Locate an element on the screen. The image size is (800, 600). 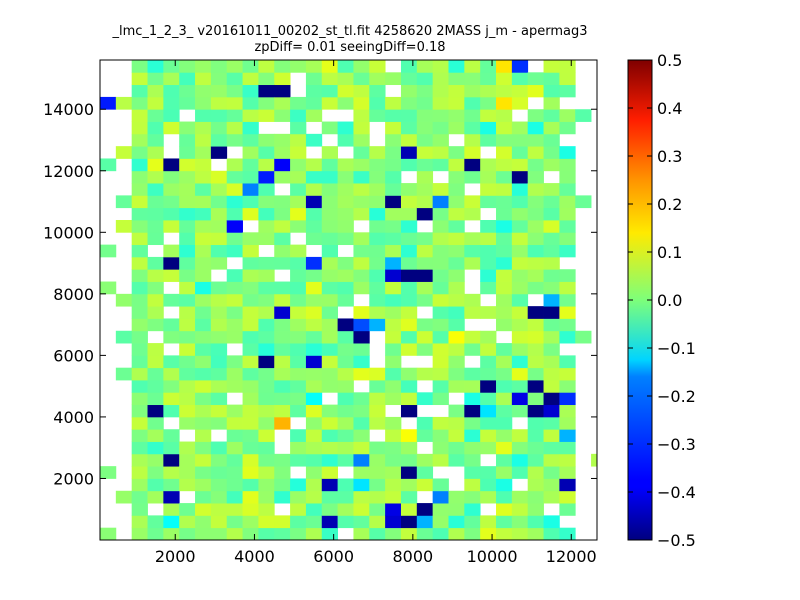
colorbar-tick-label: −0.3 is located at coordinates (676, 444).